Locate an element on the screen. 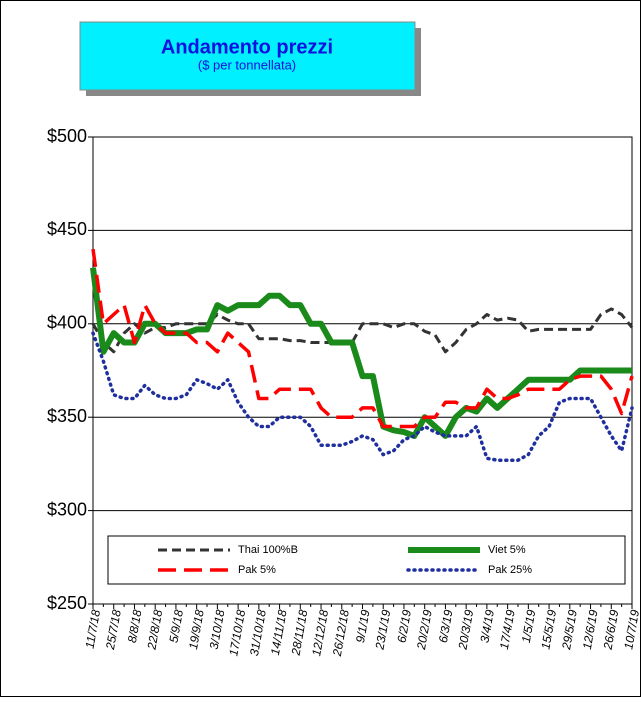 This screenshot has height=702, width=641. legend-label: Pak 25% is located at coordinates (510, 570).